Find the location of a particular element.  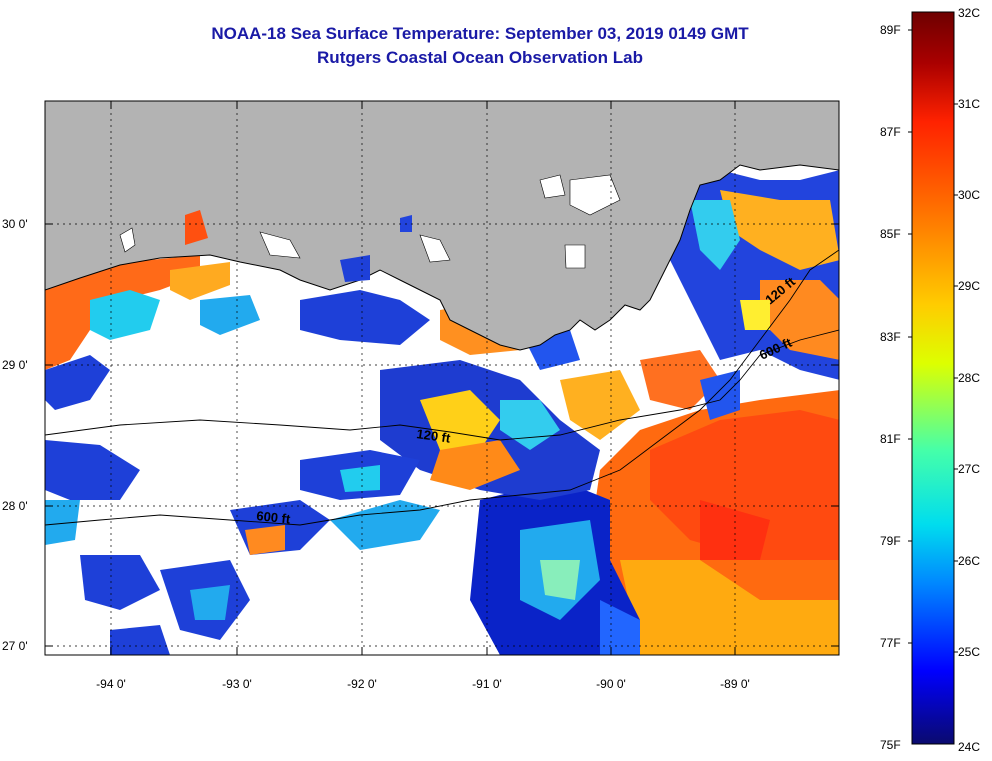

west-coastal-water is located at coordinates (137, 332).